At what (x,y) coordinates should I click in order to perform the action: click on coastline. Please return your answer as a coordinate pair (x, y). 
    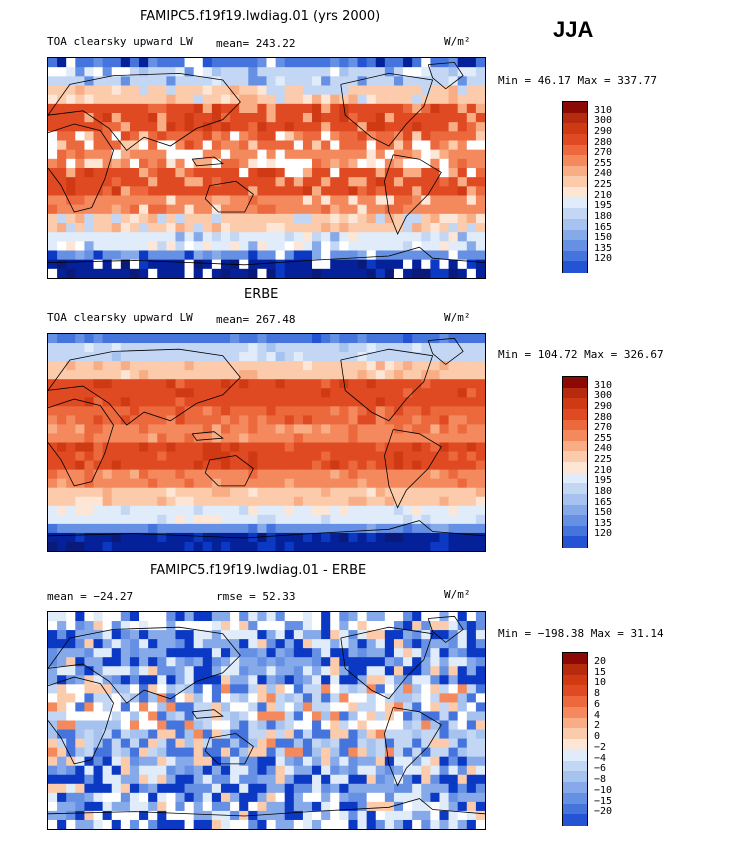
    Looking at the image, I should click on (229, 749).